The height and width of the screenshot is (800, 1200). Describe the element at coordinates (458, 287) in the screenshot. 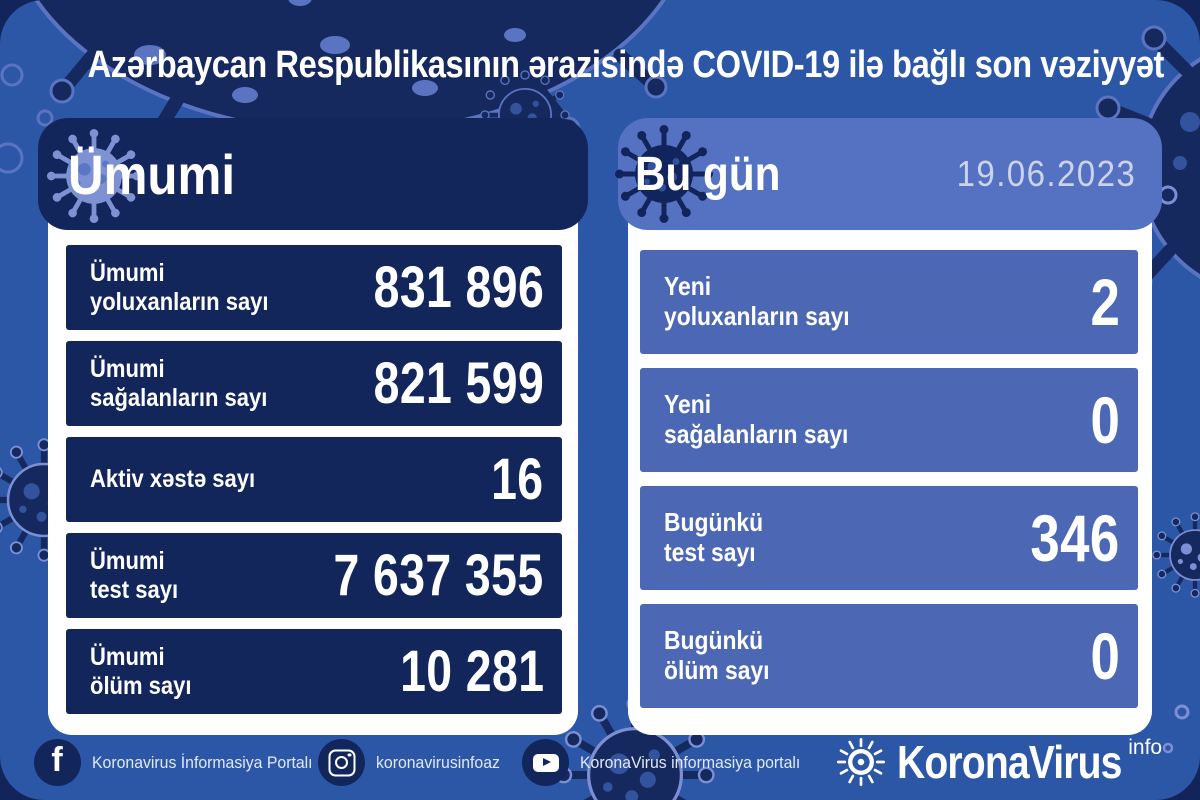

I see `stat-value: 831 896` at that location.